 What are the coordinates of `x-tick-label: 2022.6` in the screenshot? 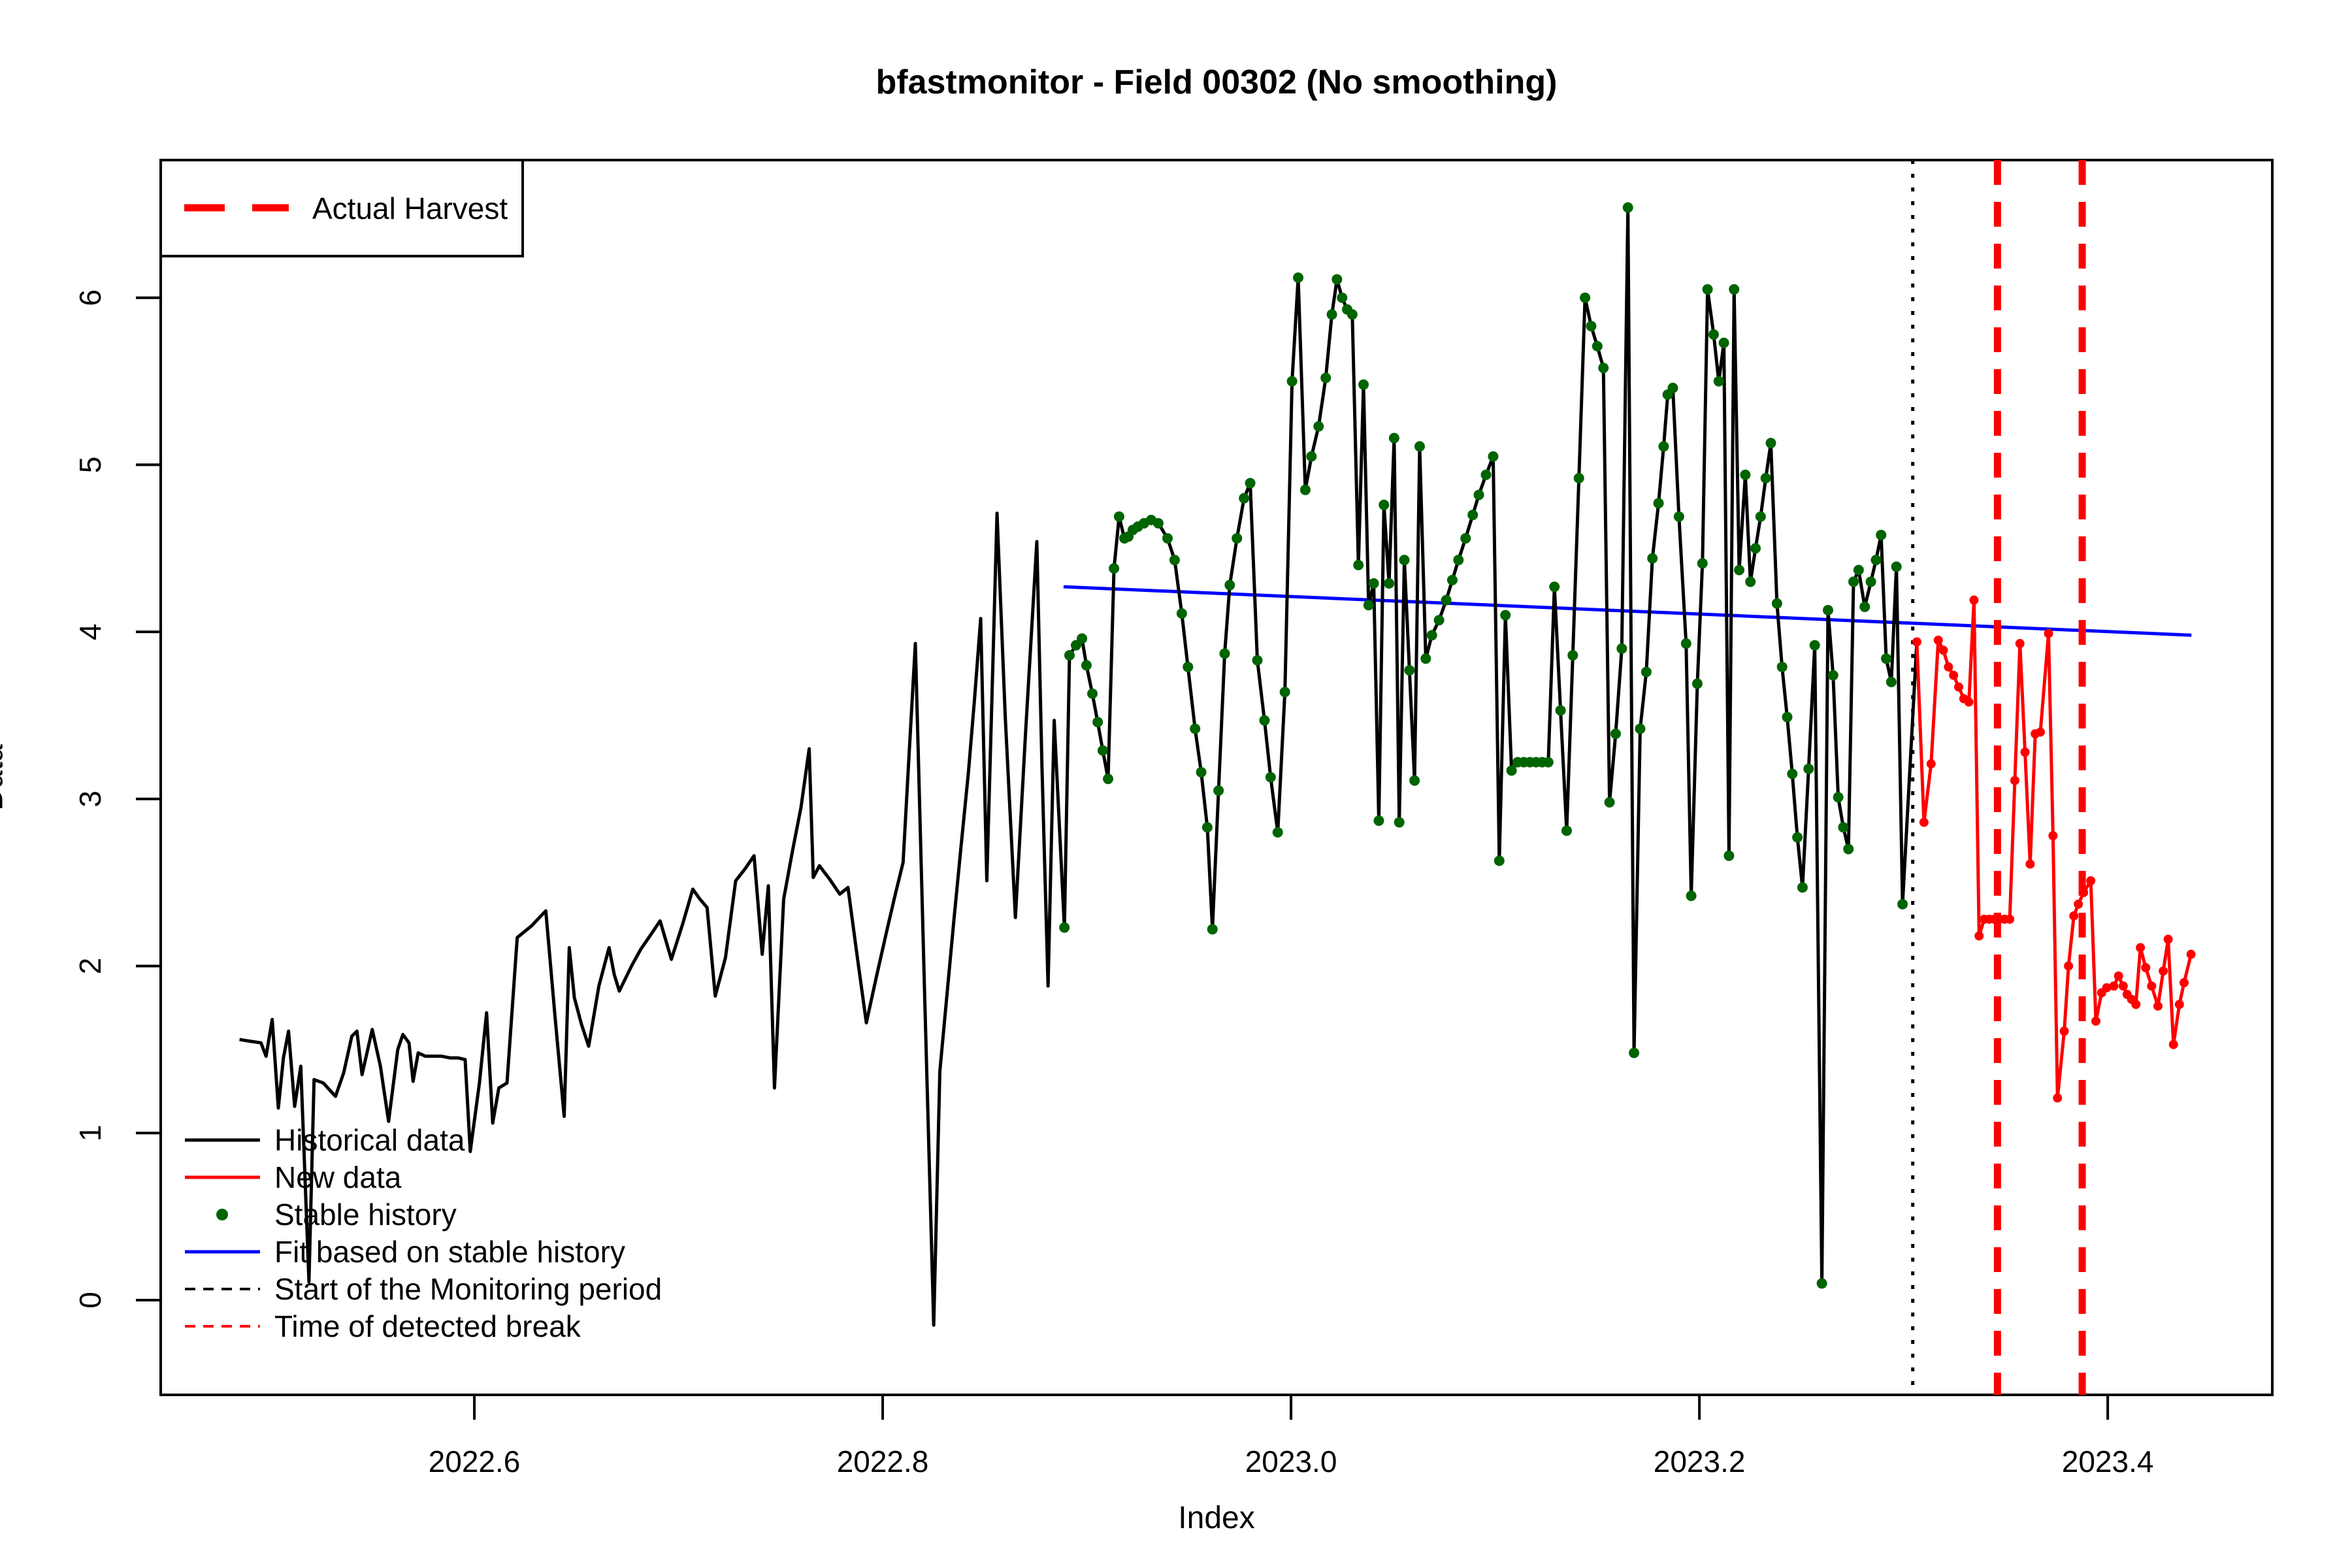 It's located at (475, 1461).